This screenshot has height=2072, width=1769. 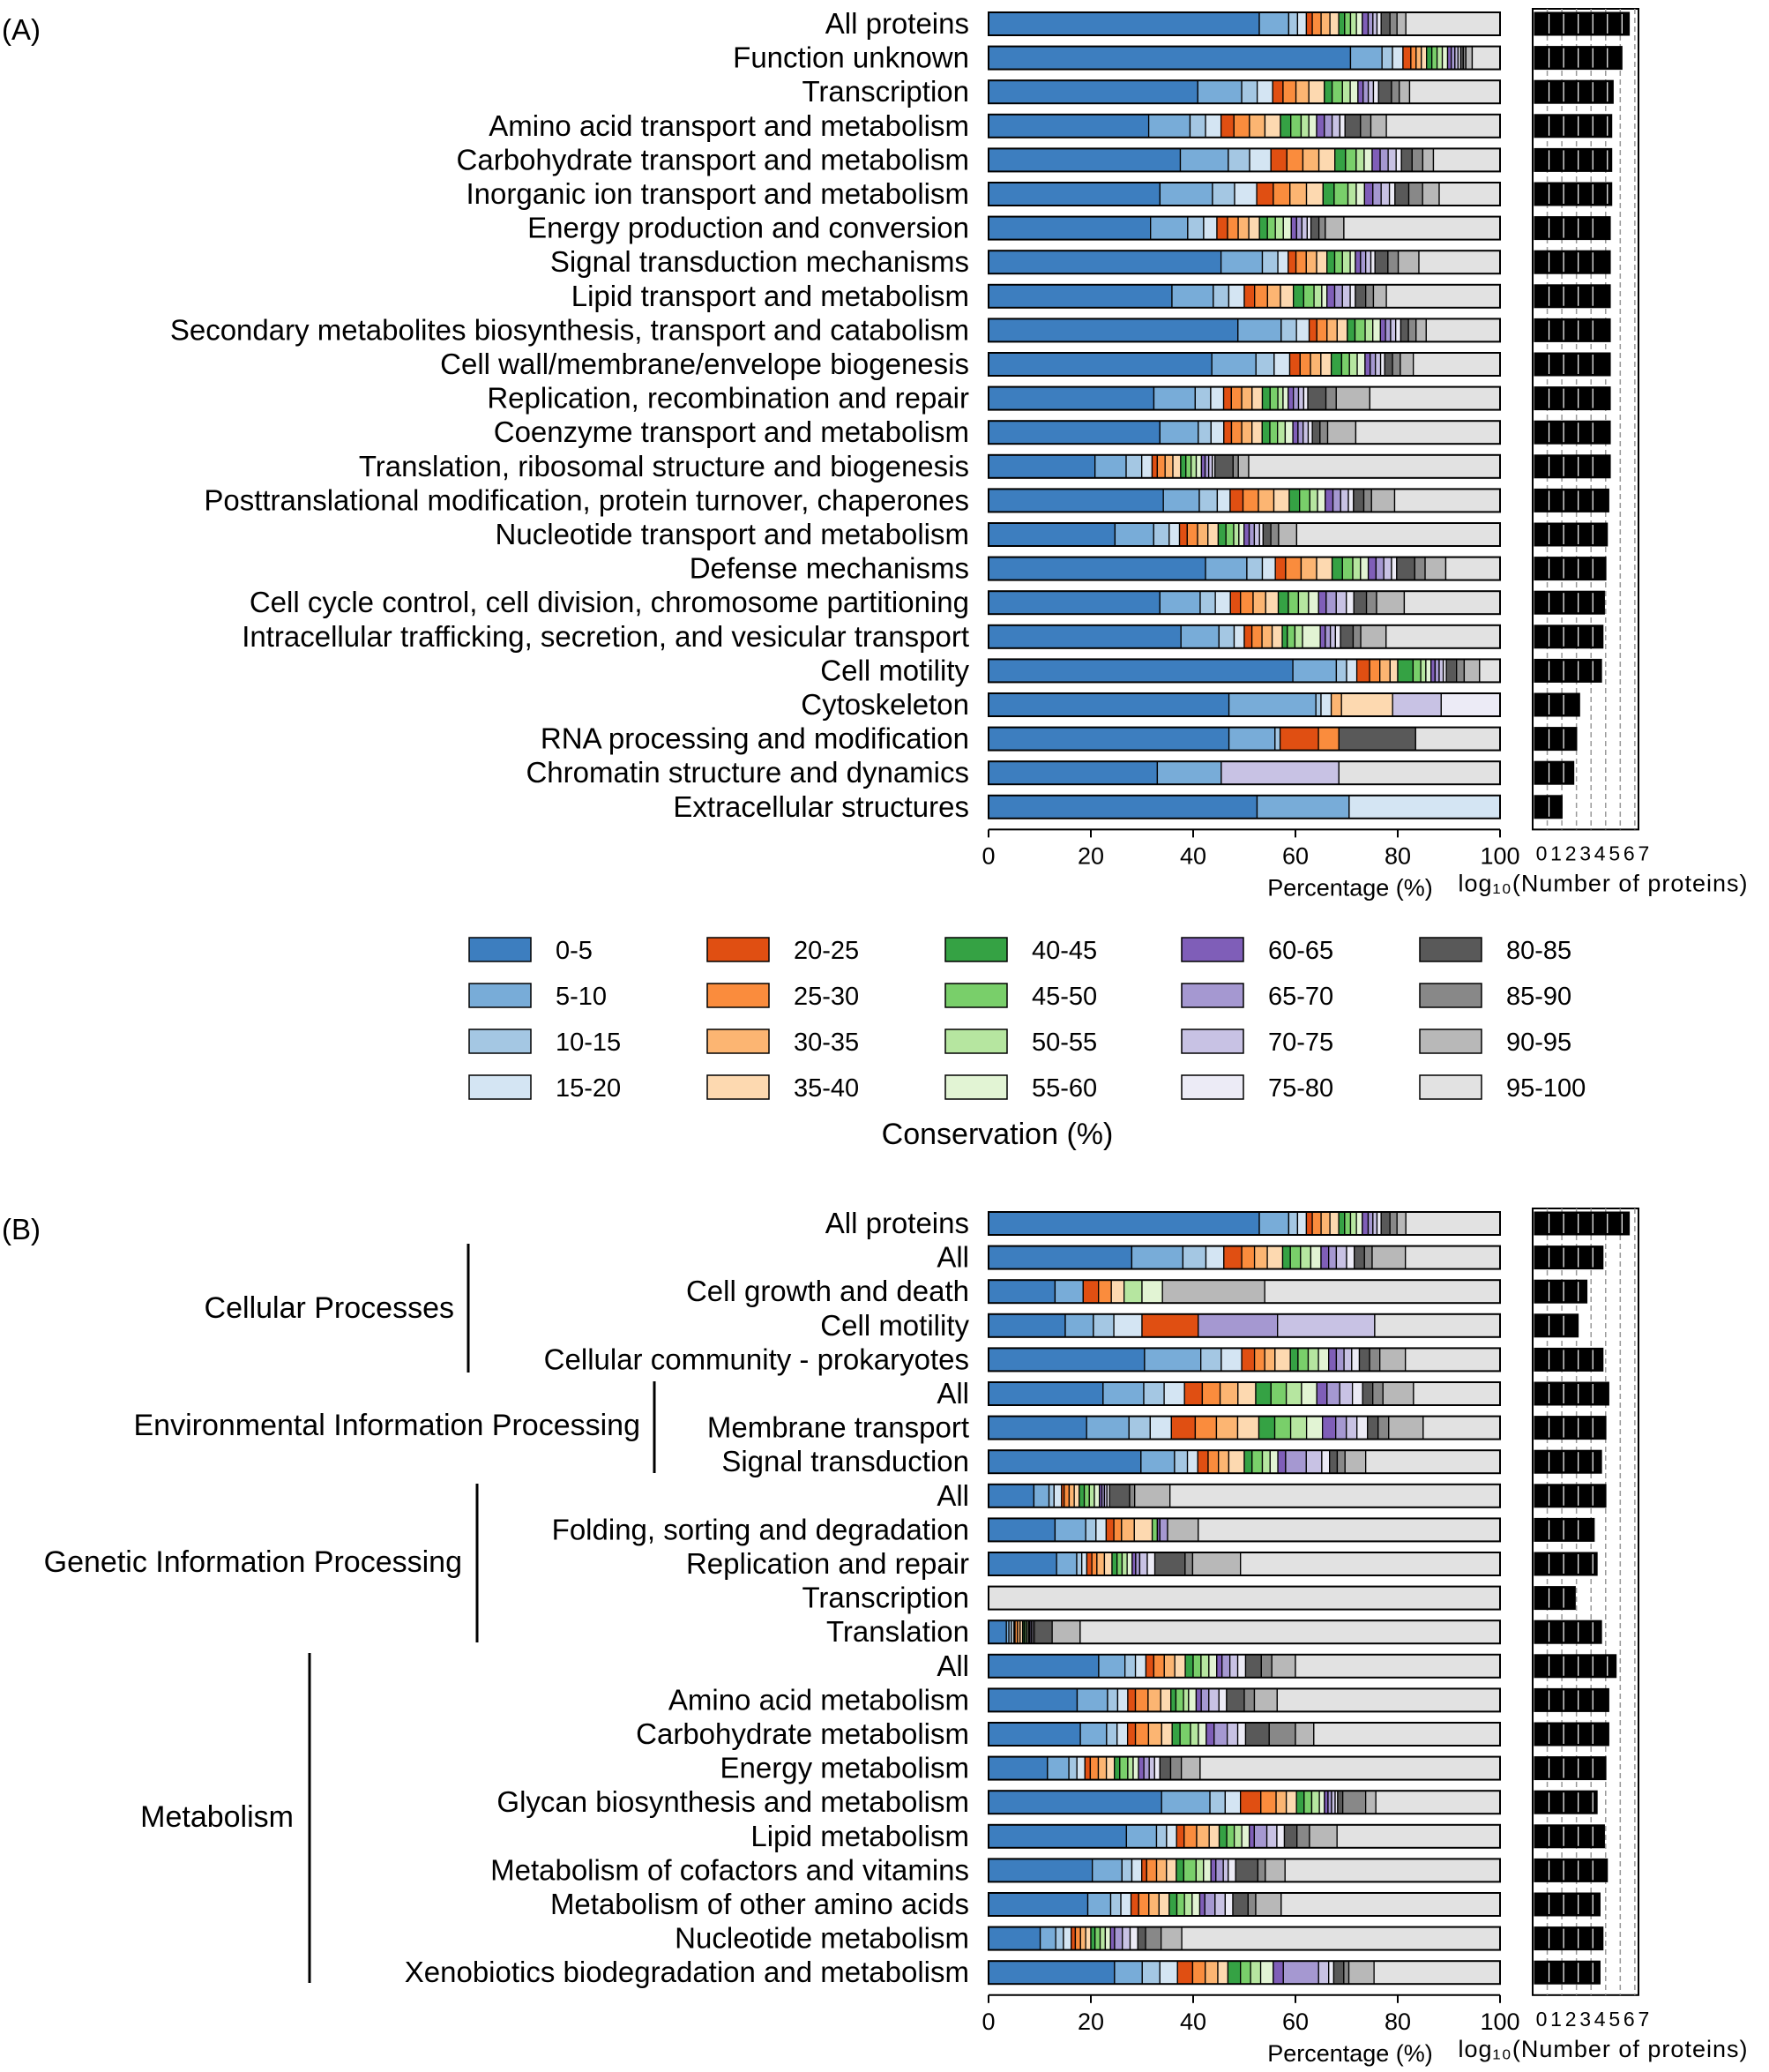 What do you see at coordinates (1614, 2019) in the screenshot?
I see `log-tick-label: 5` at bounding box center [1614, 2019].